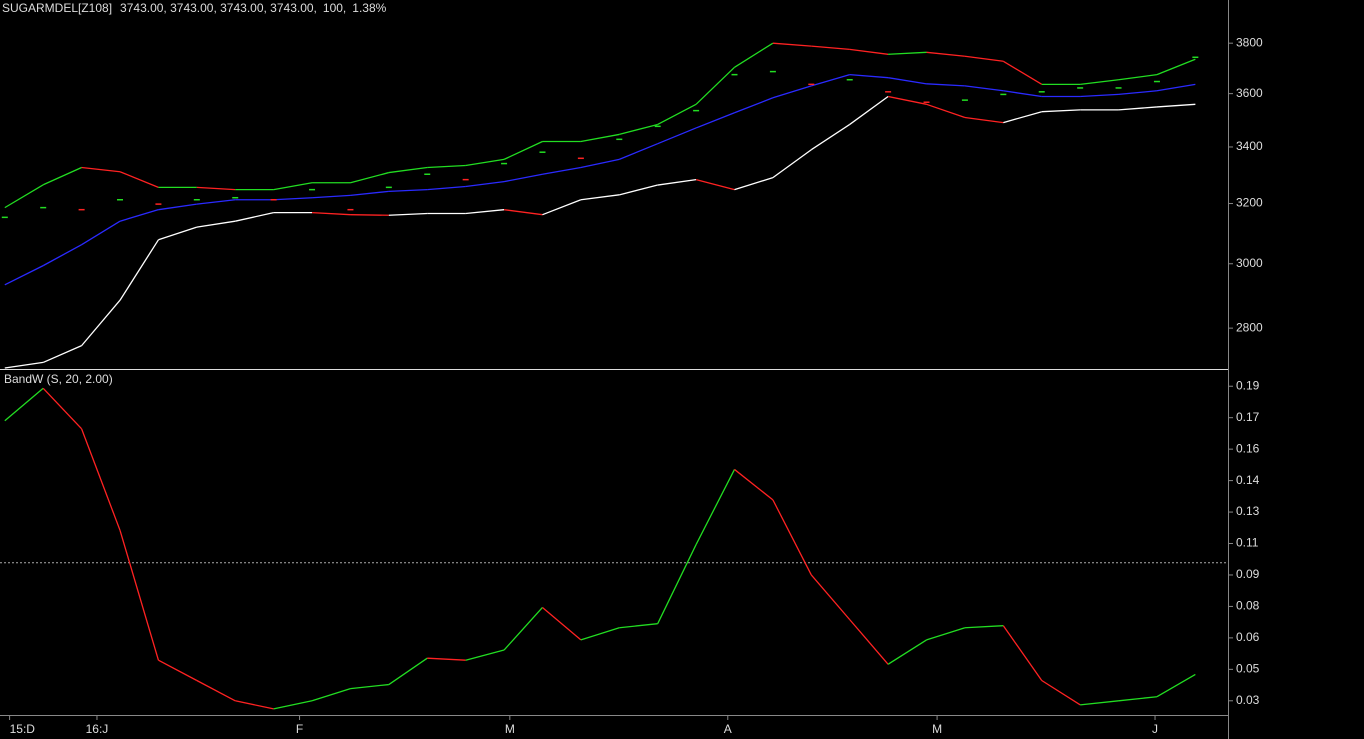  Describe the element at coordinates (57, 8) in the screenshot. I see `chart-title: SUGARMDEL[Z108]` at that location.